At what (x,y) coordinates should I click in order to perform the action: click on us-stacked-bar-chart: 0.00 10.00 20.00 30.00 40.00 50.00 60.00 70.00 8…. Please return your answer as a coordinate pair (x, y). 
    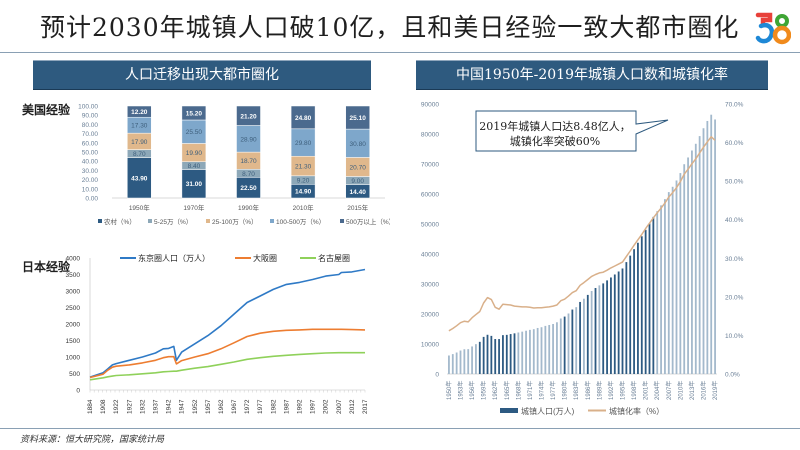
    Looking at the image, I should click on (234, 165).